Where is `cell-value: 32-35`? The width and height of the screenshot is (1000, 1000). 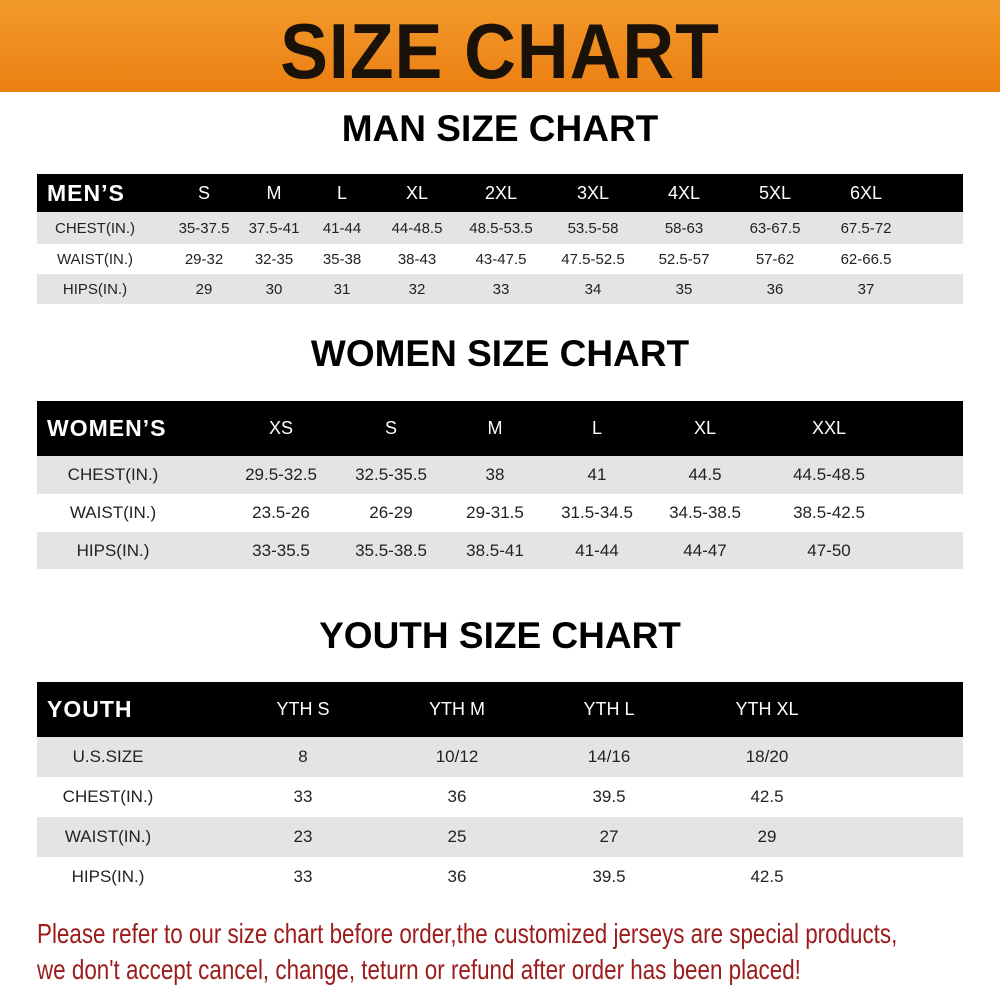 cell-value: 32-35 is located at coordinates (274, 259).